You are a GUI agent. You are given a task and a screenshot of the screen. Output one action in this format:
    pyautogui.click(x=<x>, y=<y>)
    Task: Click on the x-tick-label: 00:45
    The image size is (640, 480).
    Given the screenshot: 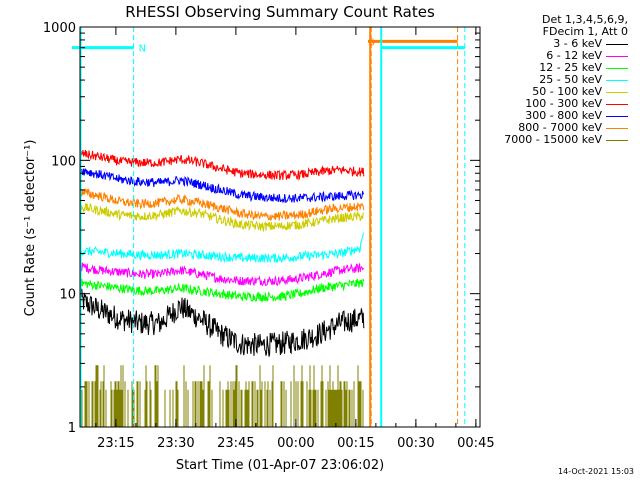 What is the action you would take?
    pyautogui.click(x=475, y=443)
    